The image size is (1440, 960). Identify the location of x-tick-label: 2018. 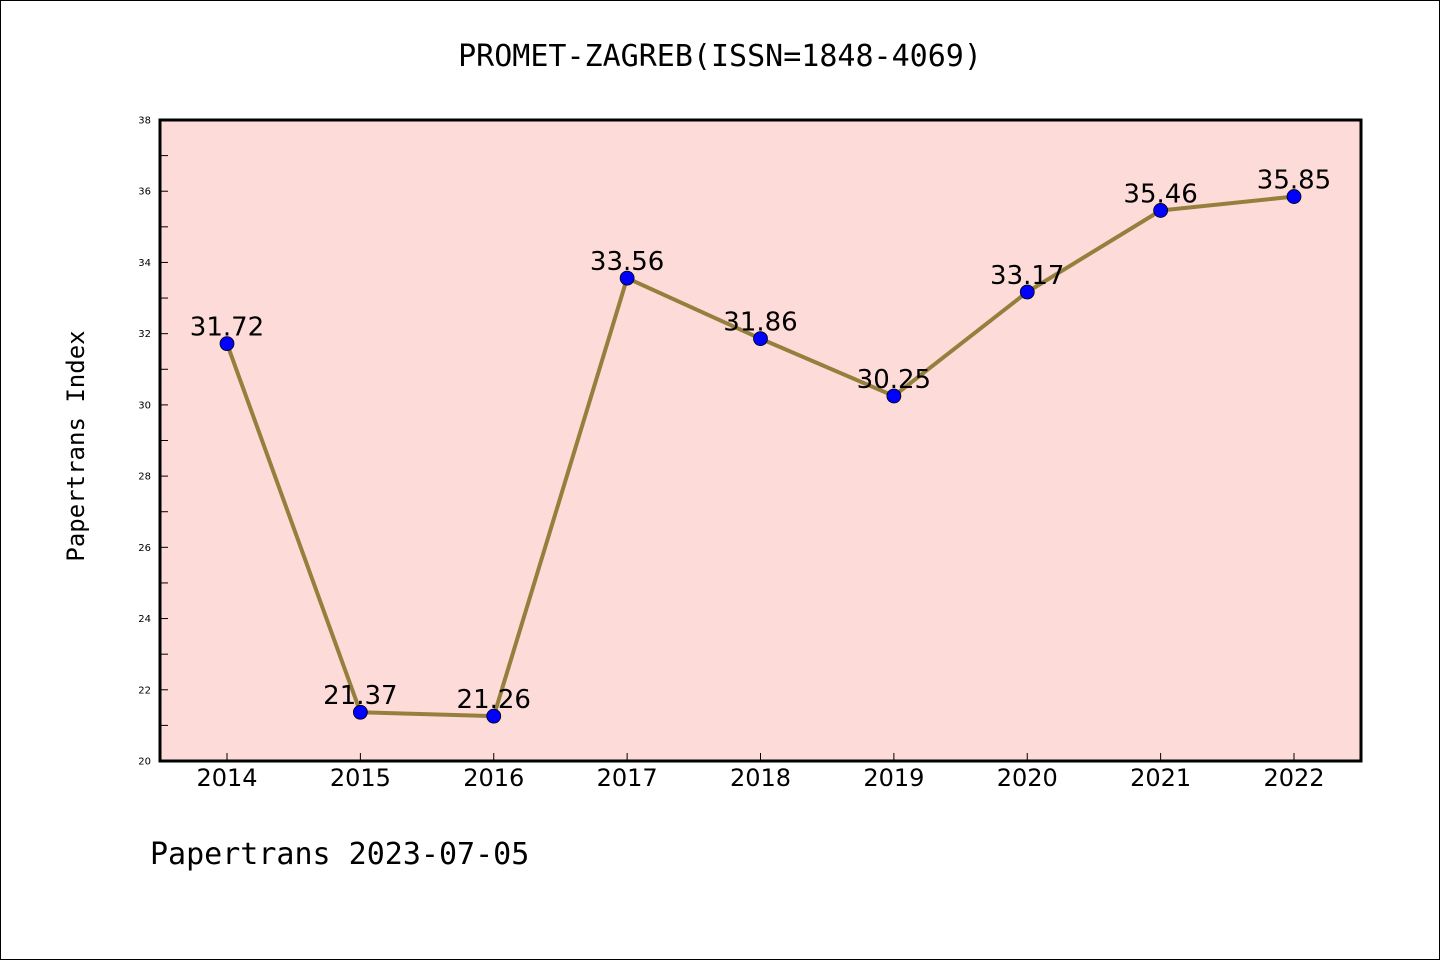
(760, 778).